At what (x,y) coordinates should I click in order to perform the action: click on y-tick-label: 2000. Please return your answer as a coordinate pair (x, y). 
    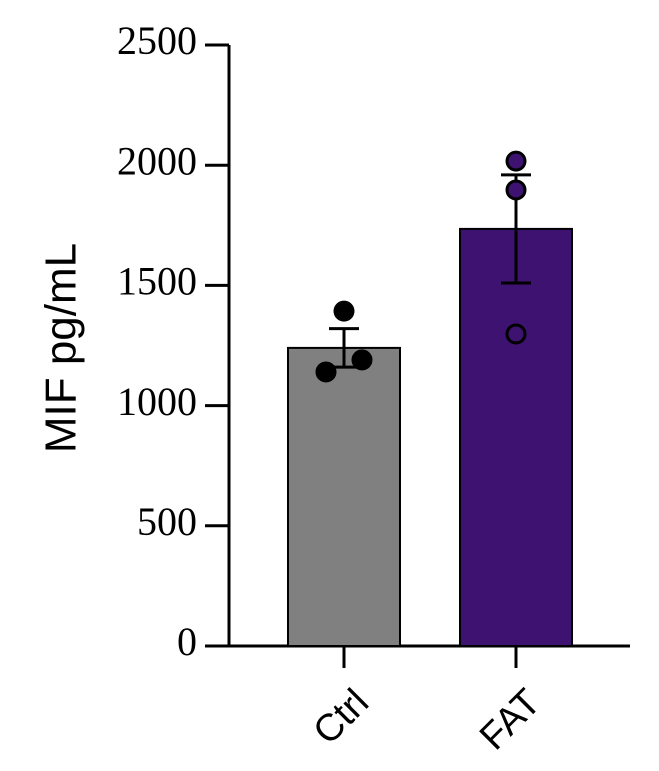
    Looking at the image, I should click on (157, 160).